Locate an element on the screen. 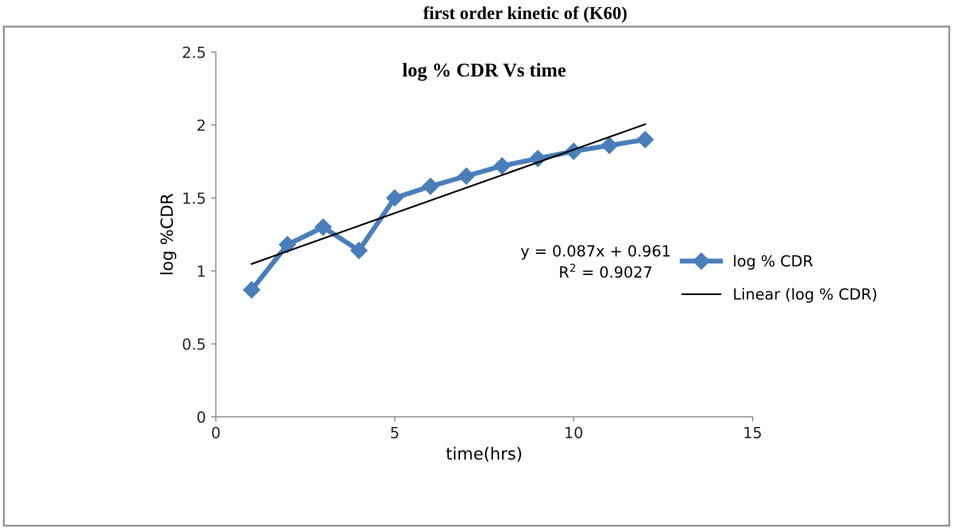  y-axis-title: log %CDR is located at coordinates (168, 234).